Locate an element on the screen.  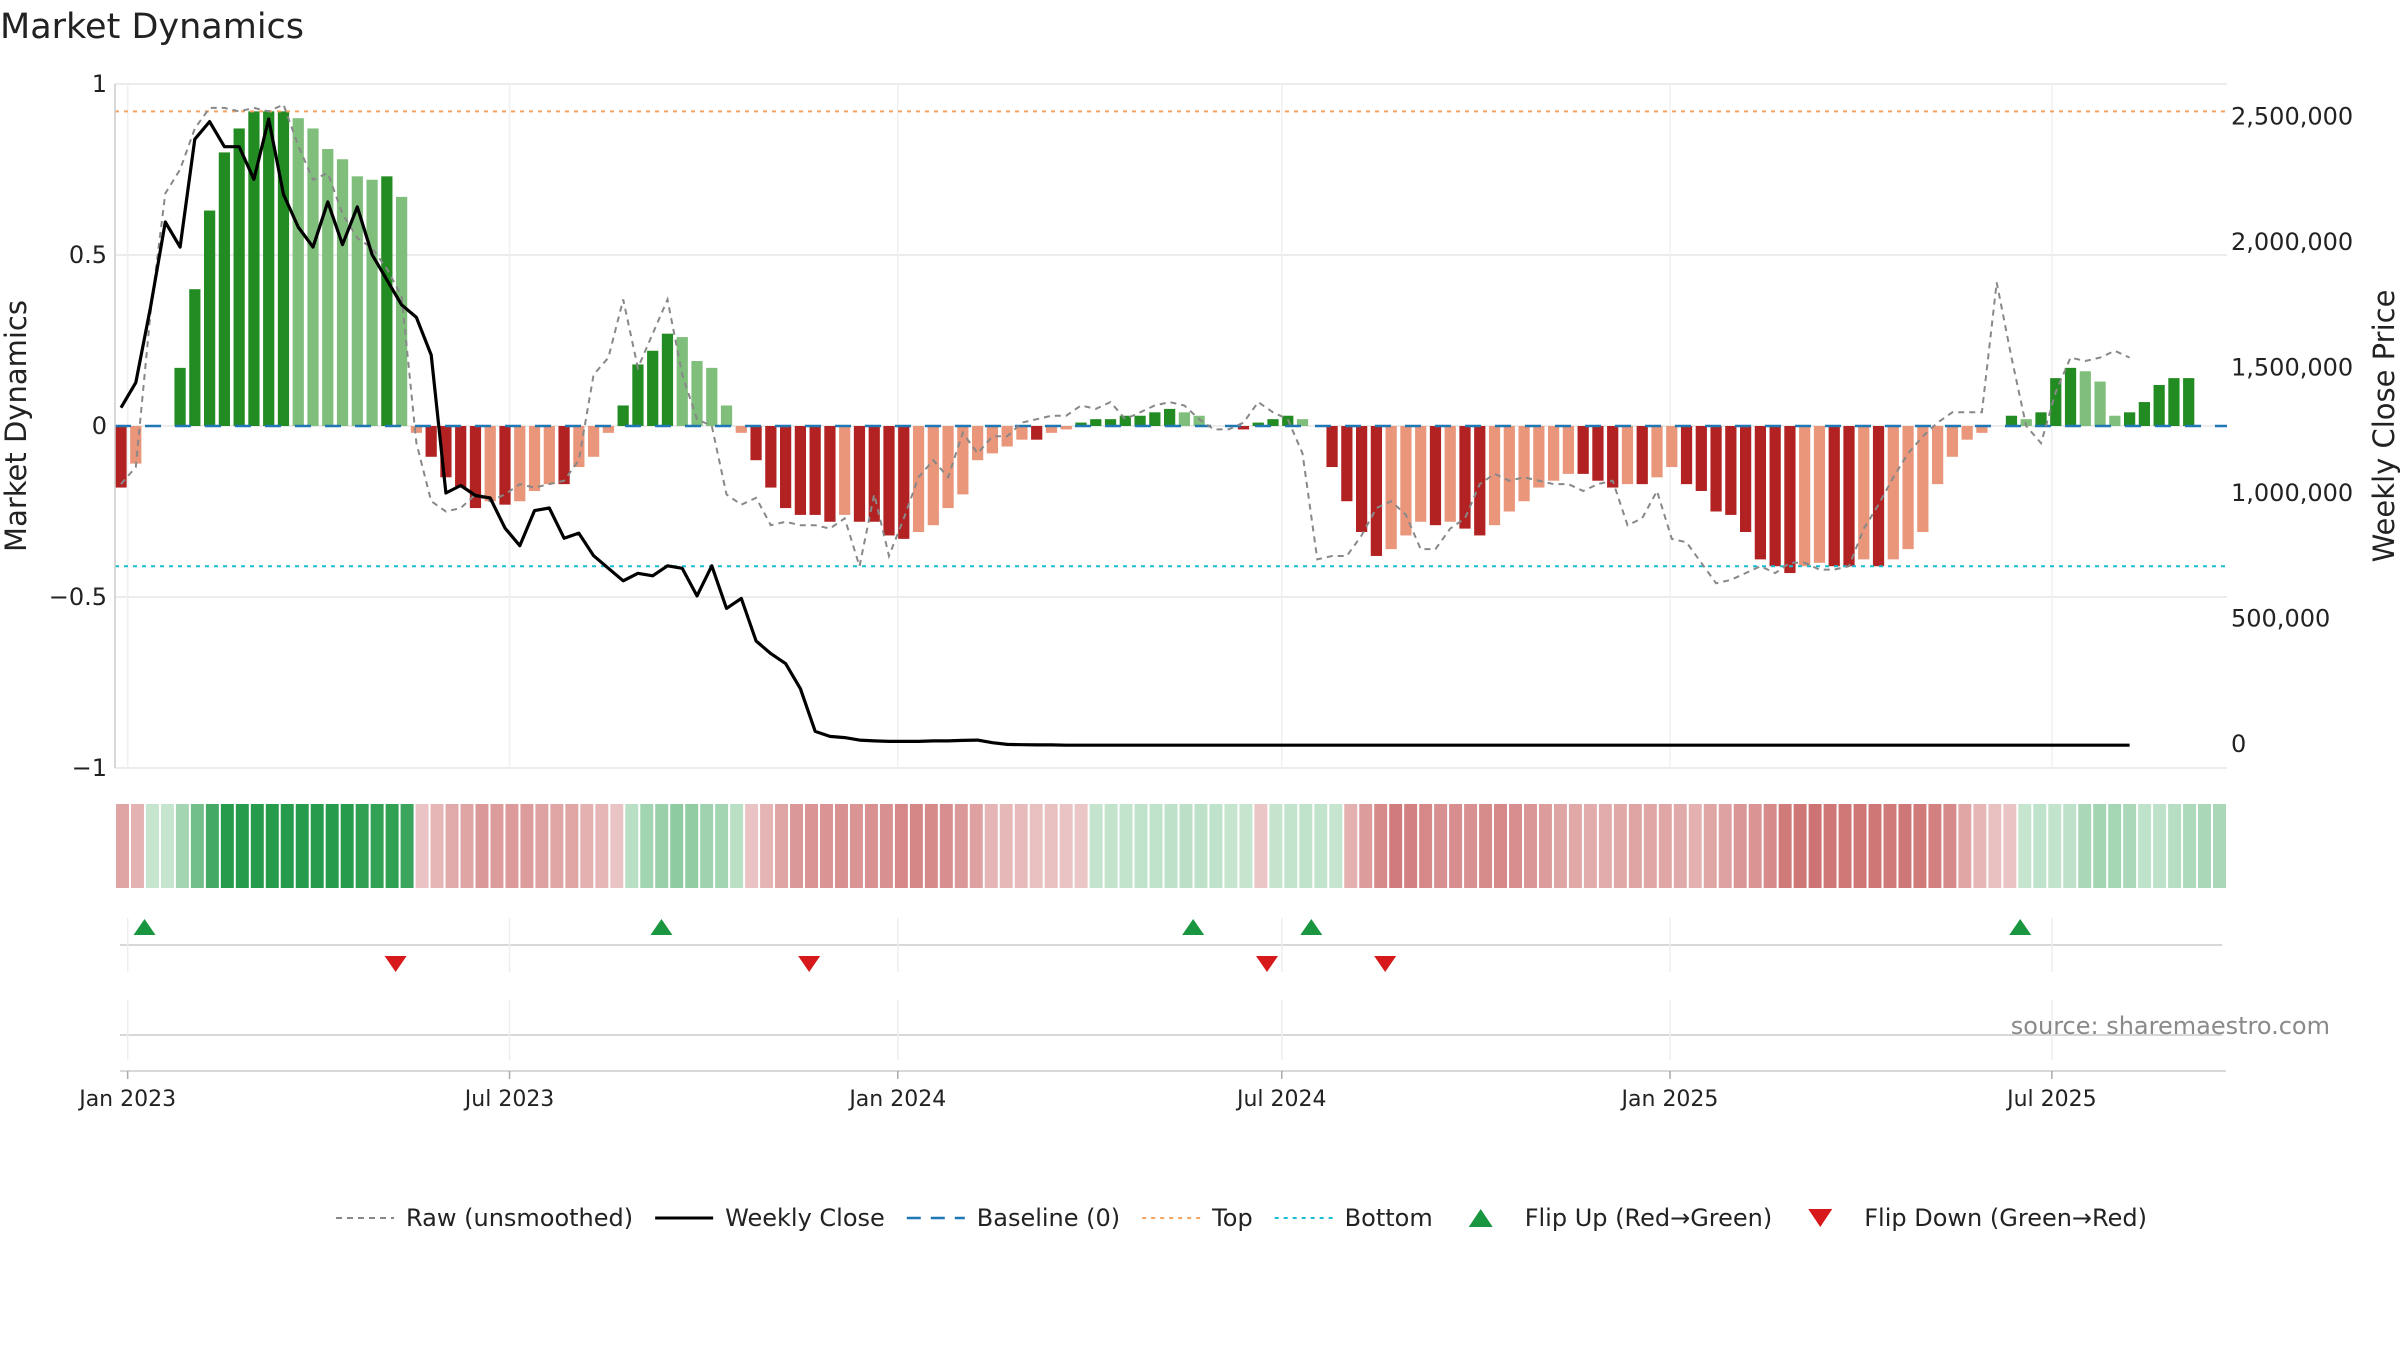
y2-tick-label: 2,500,000 is located at coordinates (2292, 117).